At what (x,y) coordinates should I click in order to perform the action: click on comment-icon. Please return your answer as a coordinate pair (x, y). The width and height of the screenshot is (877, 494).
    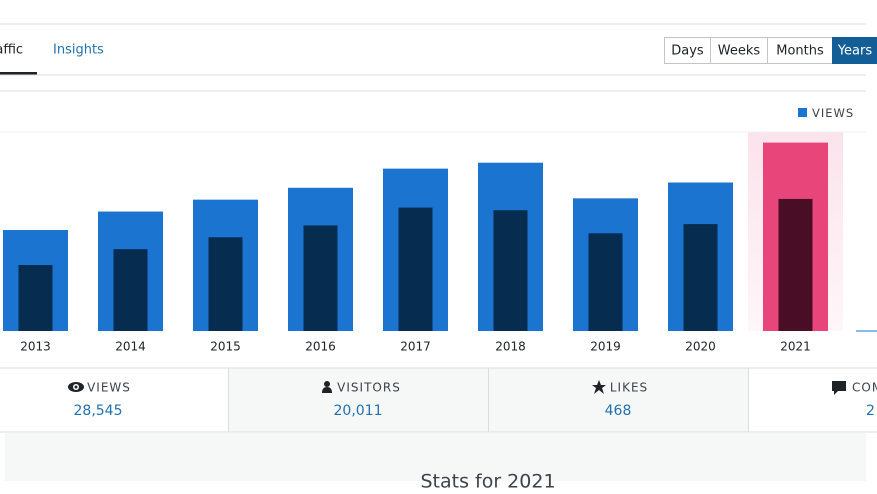
    Looking at the image, I should click on (839, 388).